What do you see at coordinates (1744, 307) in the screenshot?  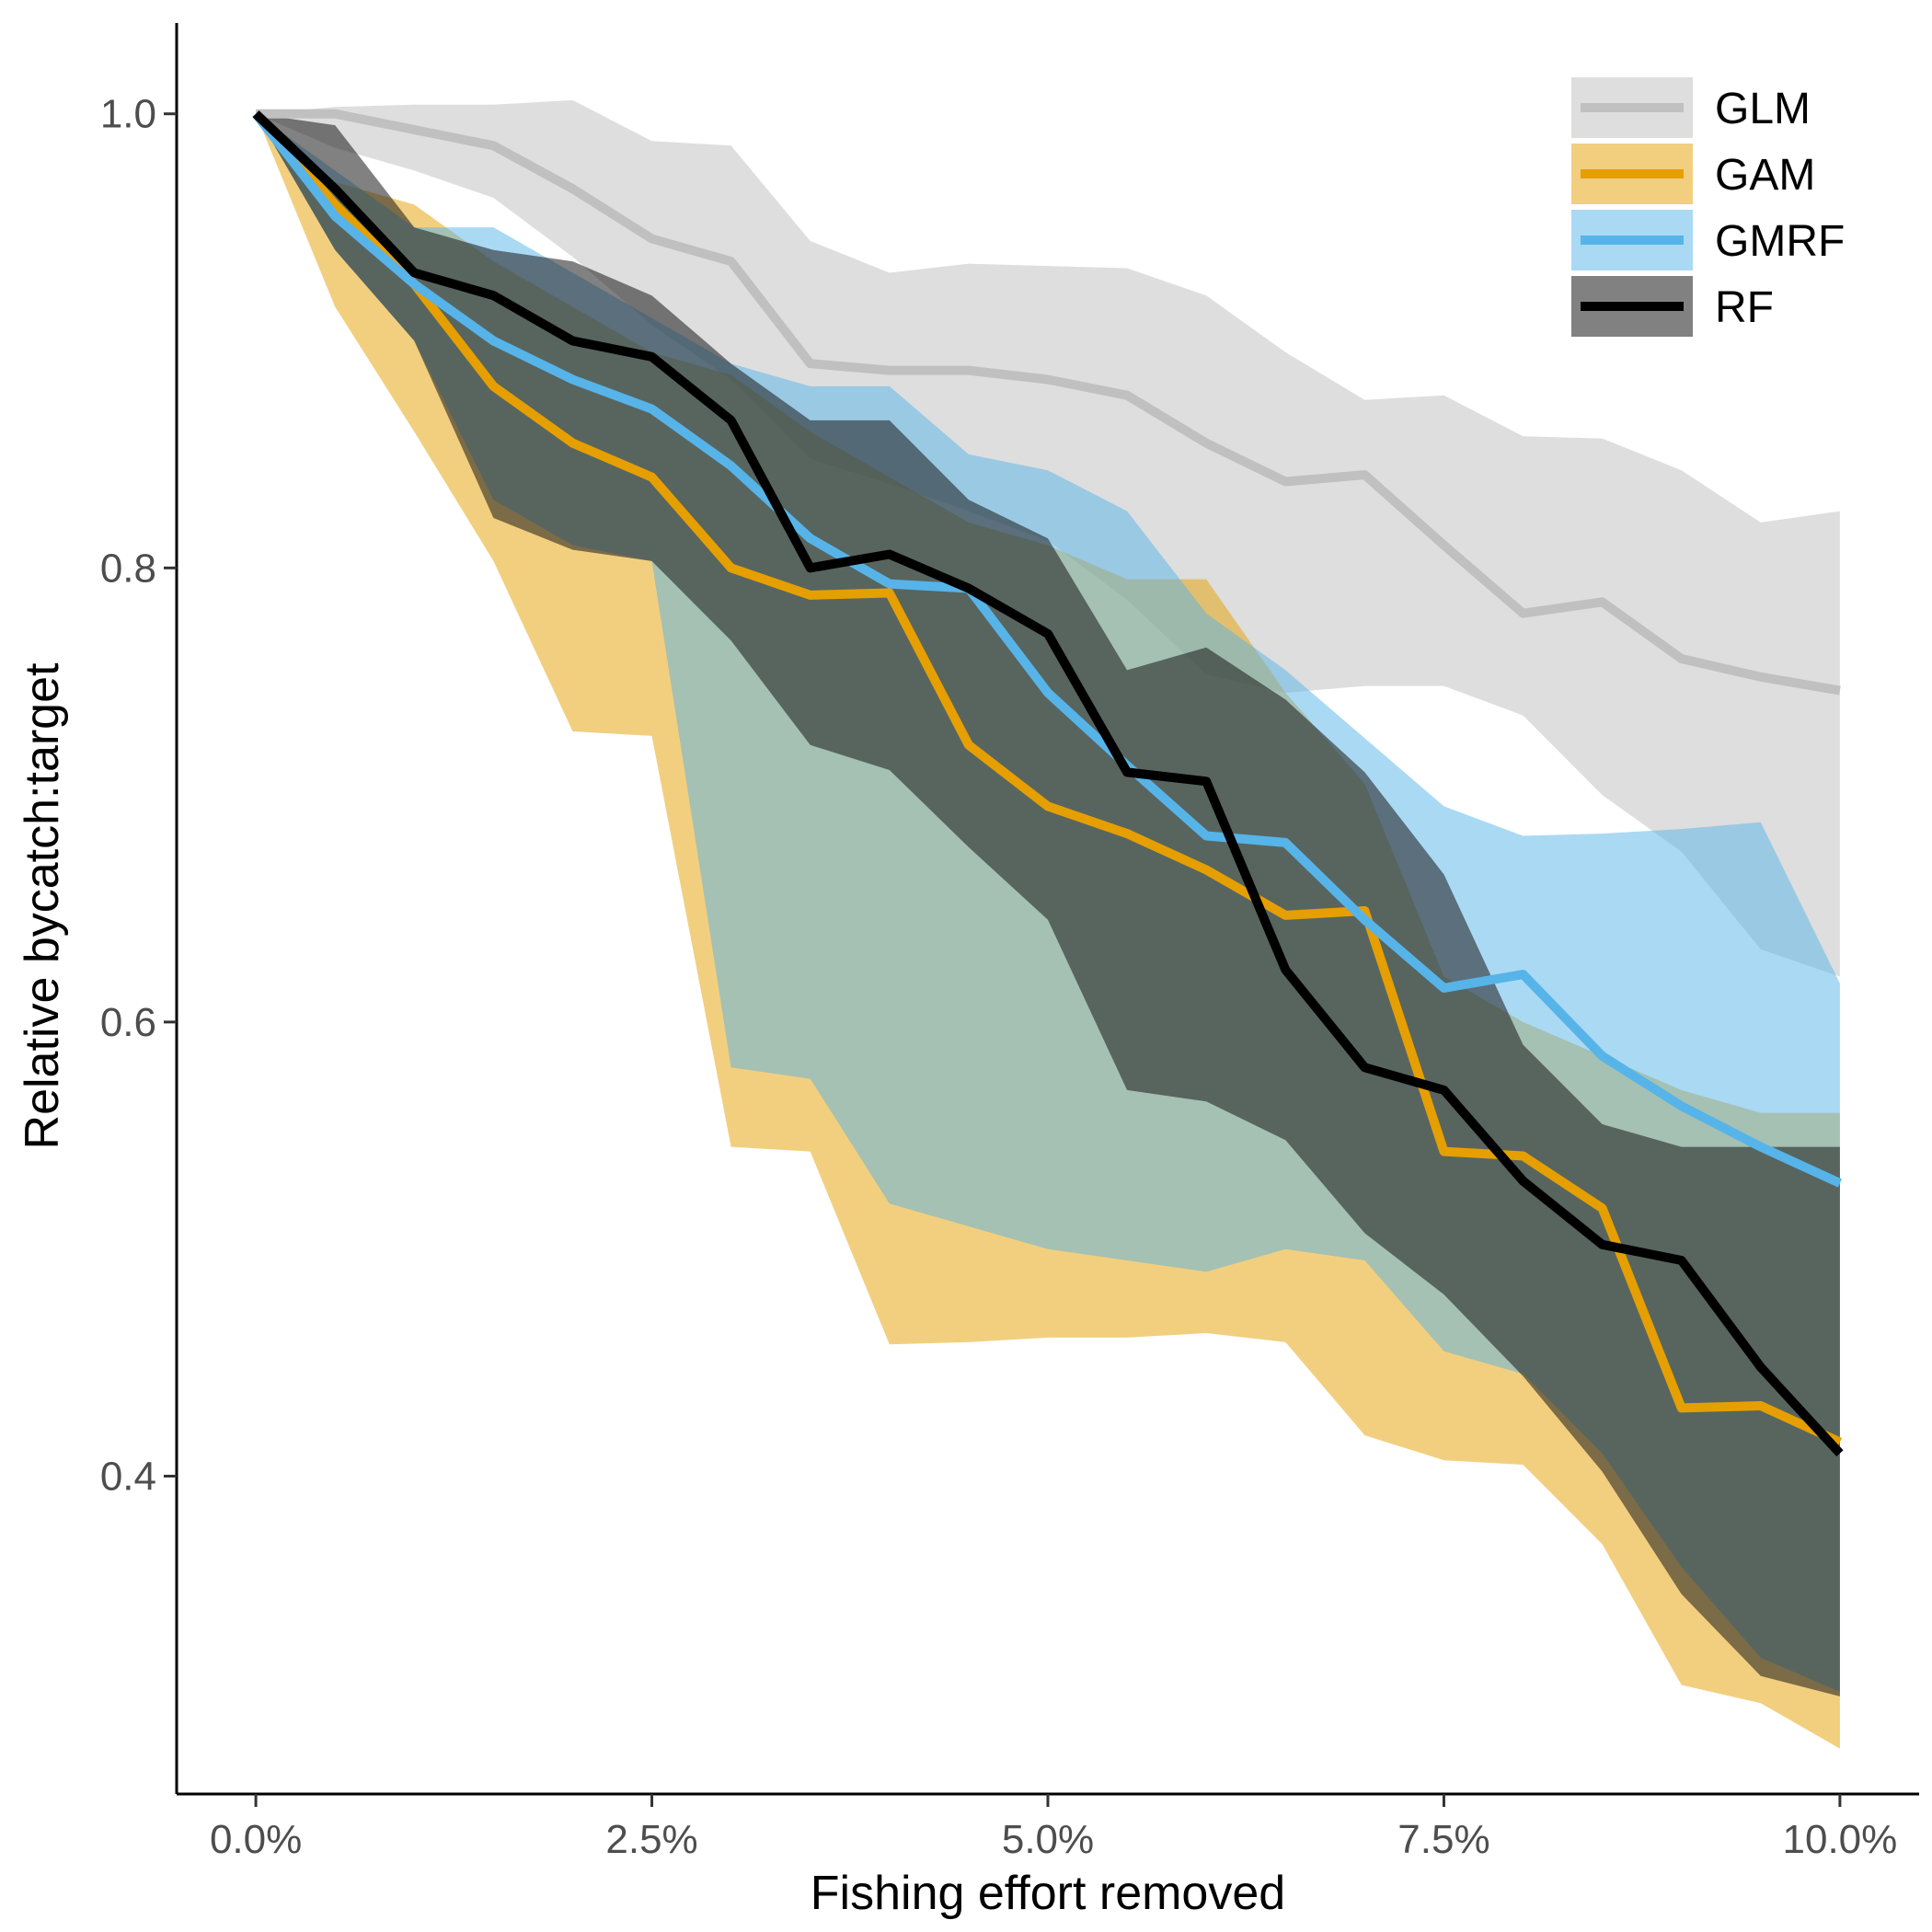 I see `legend-label-rf: RF` at bounding box center [1744, 307].